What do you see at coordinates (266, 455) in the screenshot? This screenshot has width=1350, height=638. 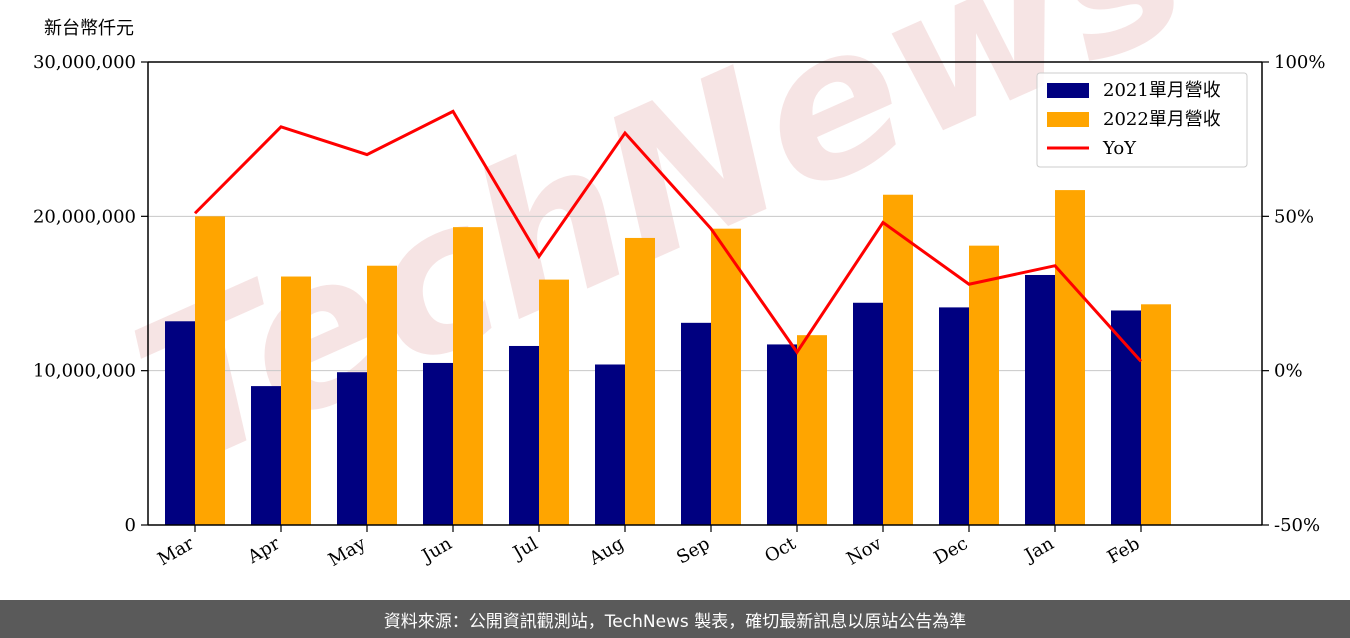 I see `bar-2021-apr` at bounding box center [266, 455].